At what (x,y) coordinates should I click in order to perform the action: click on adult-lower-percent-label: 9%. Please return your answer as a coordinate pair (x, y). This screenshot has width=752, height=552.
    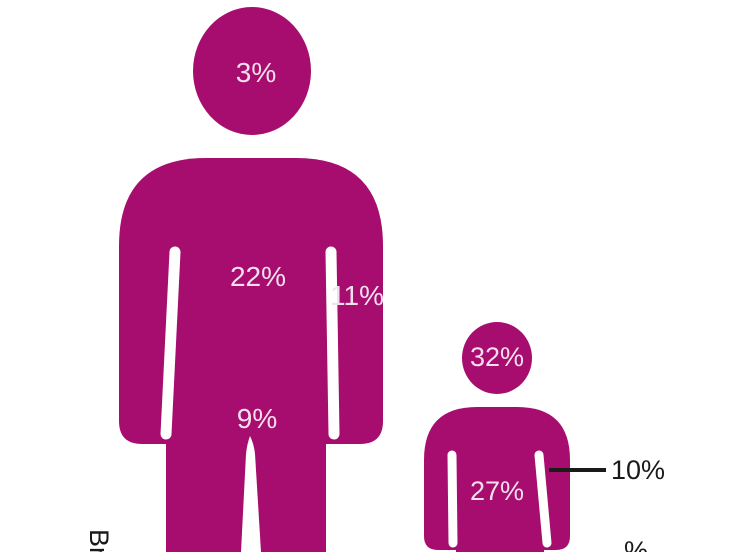
    Looking at the image, I should click on (257, 418).